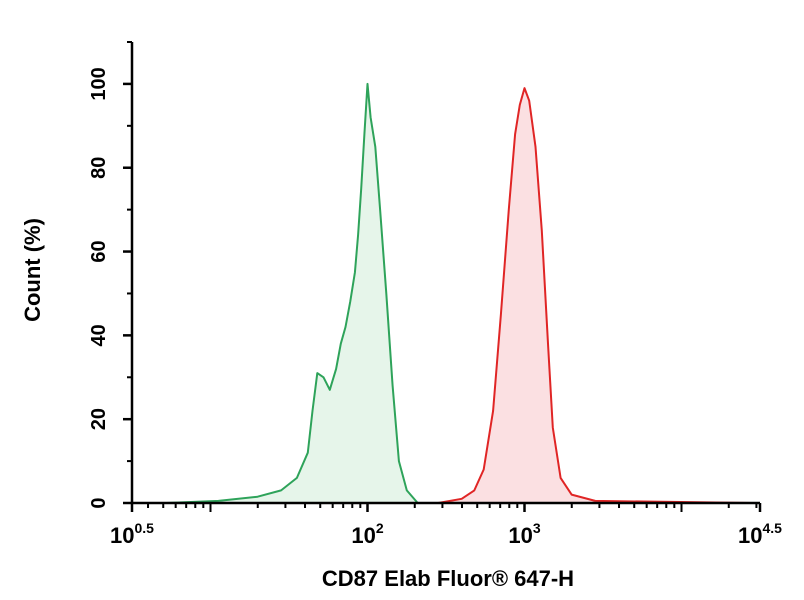 The image size is (804, 600). I want to click on y-tick-label: 100, so click(99, 83).